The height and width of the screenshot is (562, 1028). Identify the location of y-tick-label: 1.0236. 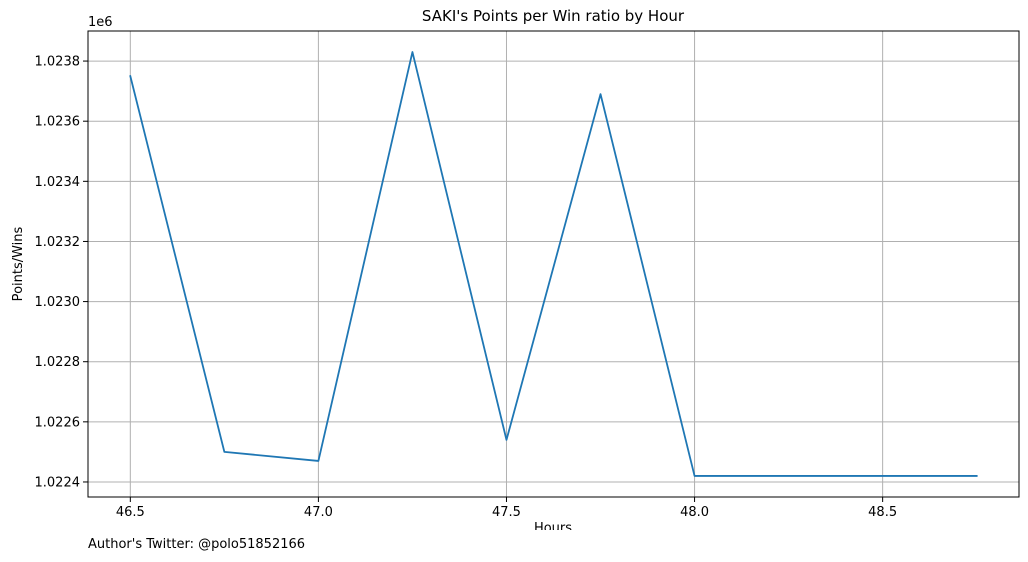
(58, 122).